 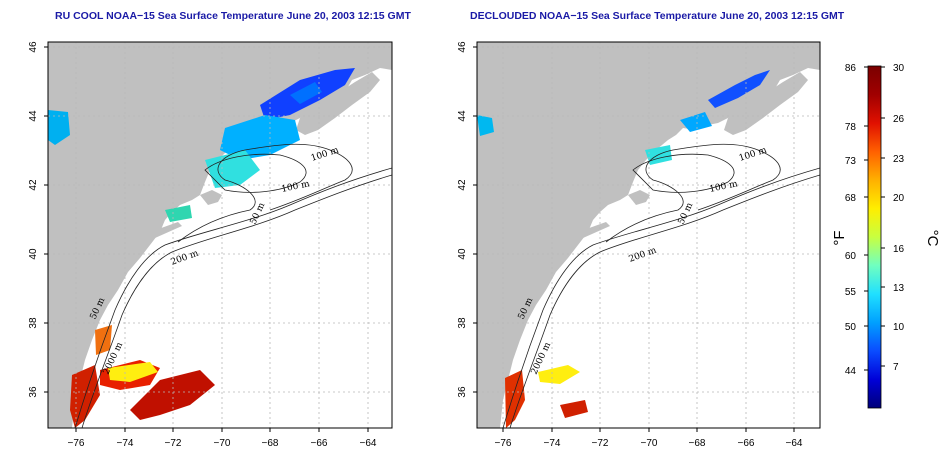 What do you see at coordinates (851, 327) in the screenshot?
I see `fahrenheit-tick-label: 50` at bounding box center [851, 327].